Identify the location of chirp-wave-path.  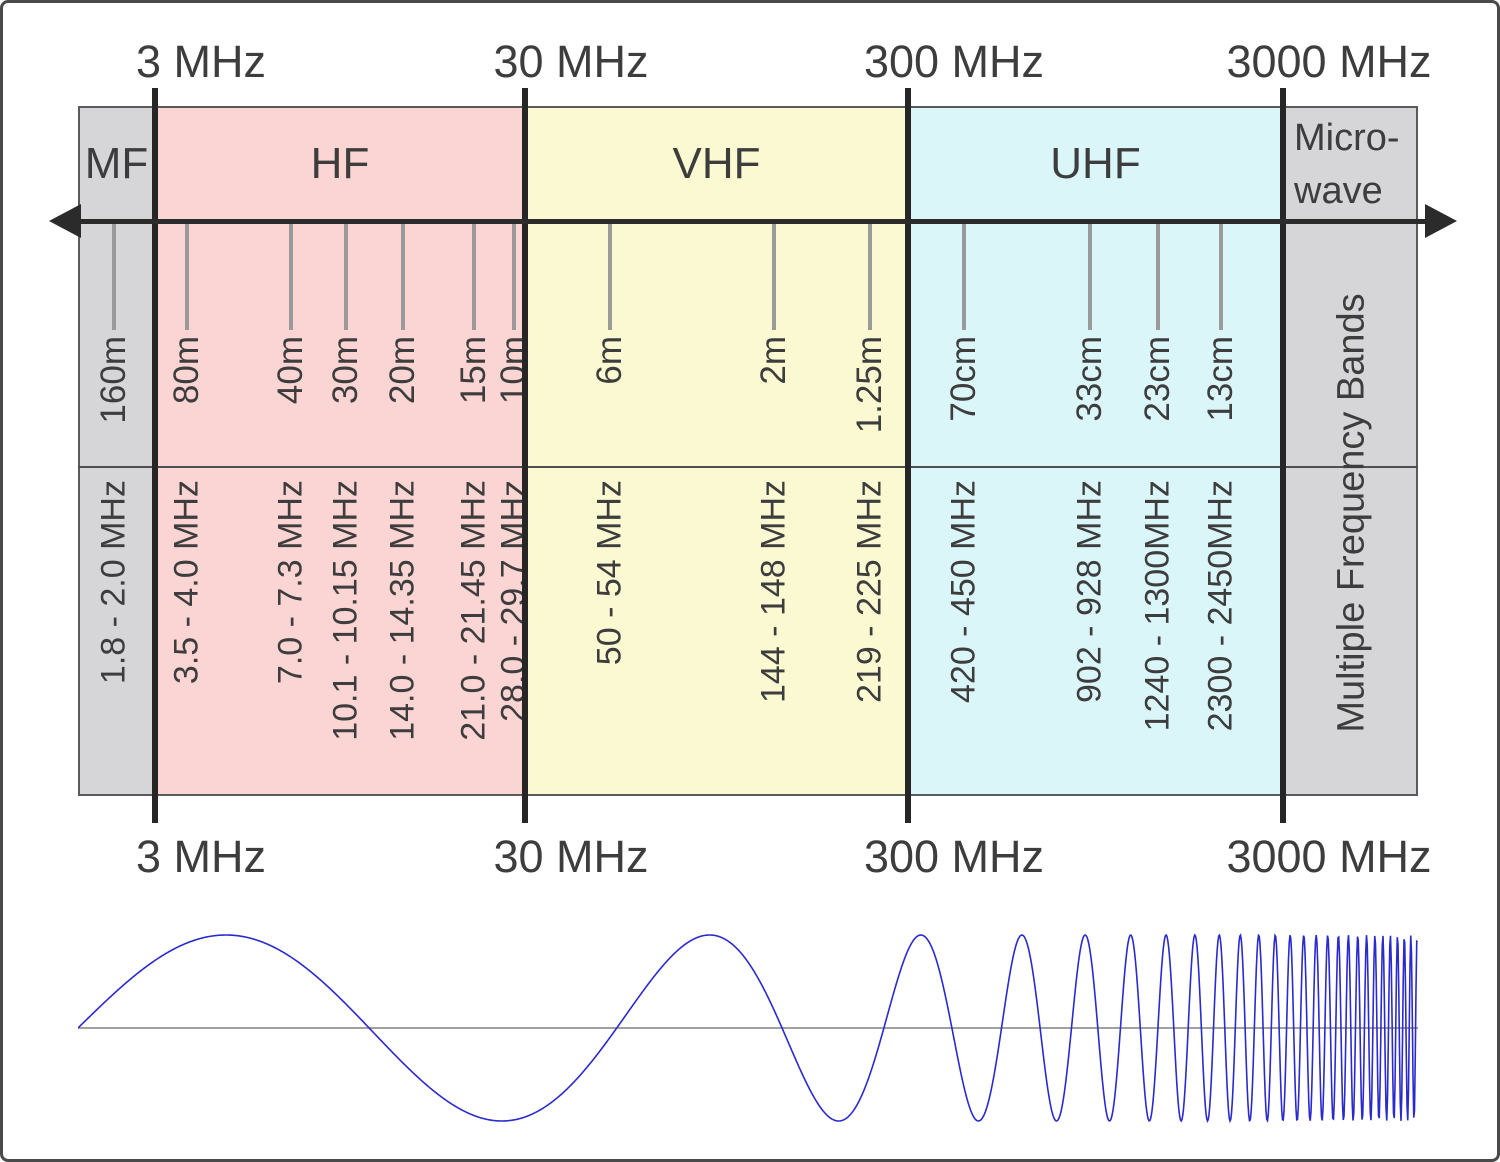
(748, 1028).